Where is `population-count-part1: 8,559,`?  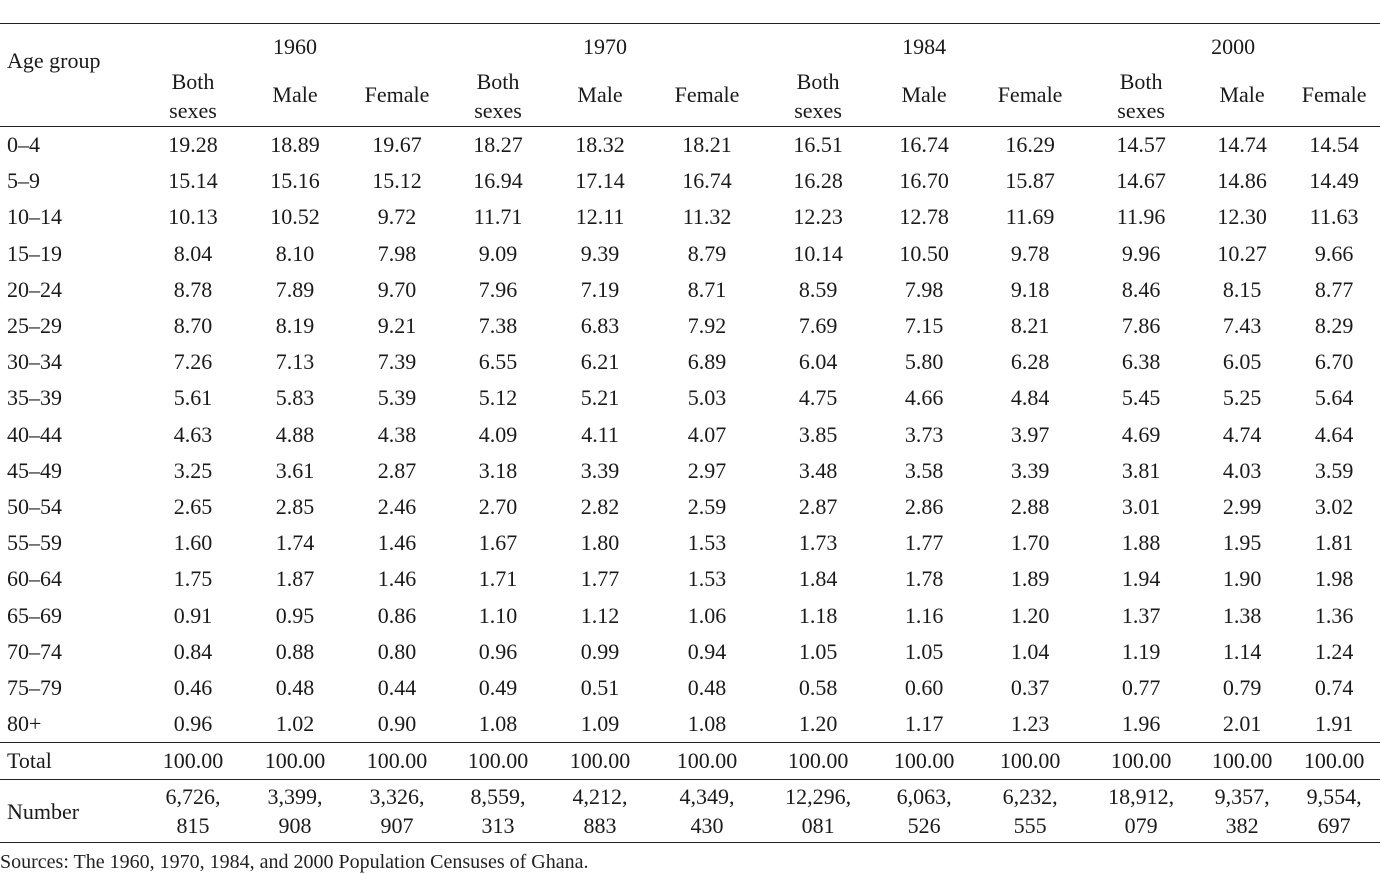
population-count-part1: 8,559, is located at coordinates (498, 797).